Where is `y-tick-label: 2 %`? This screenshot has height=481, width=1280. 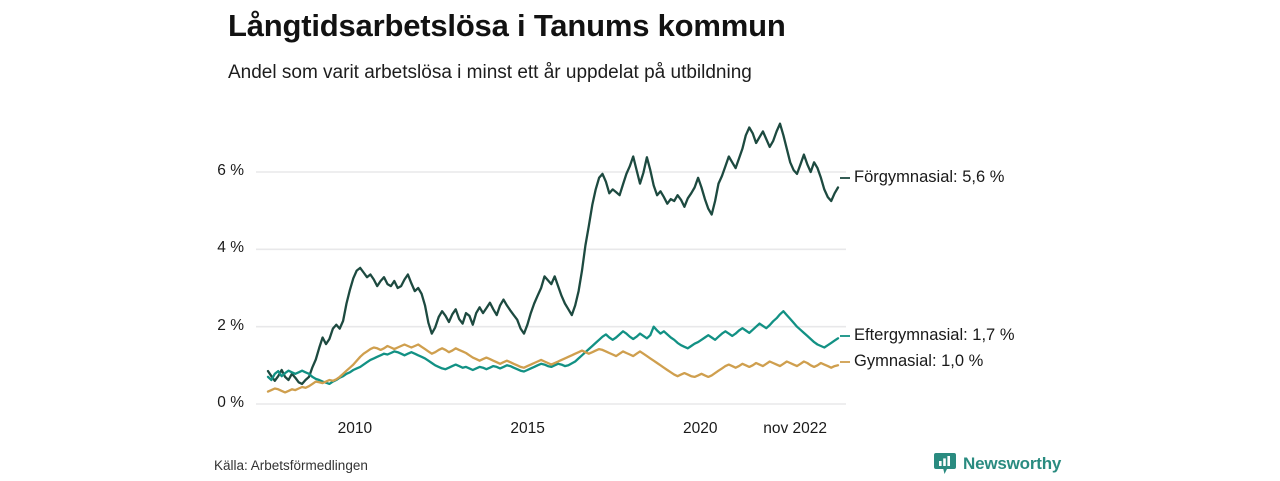
y-tick-label: 2 % is located at coordinates (230, 325).